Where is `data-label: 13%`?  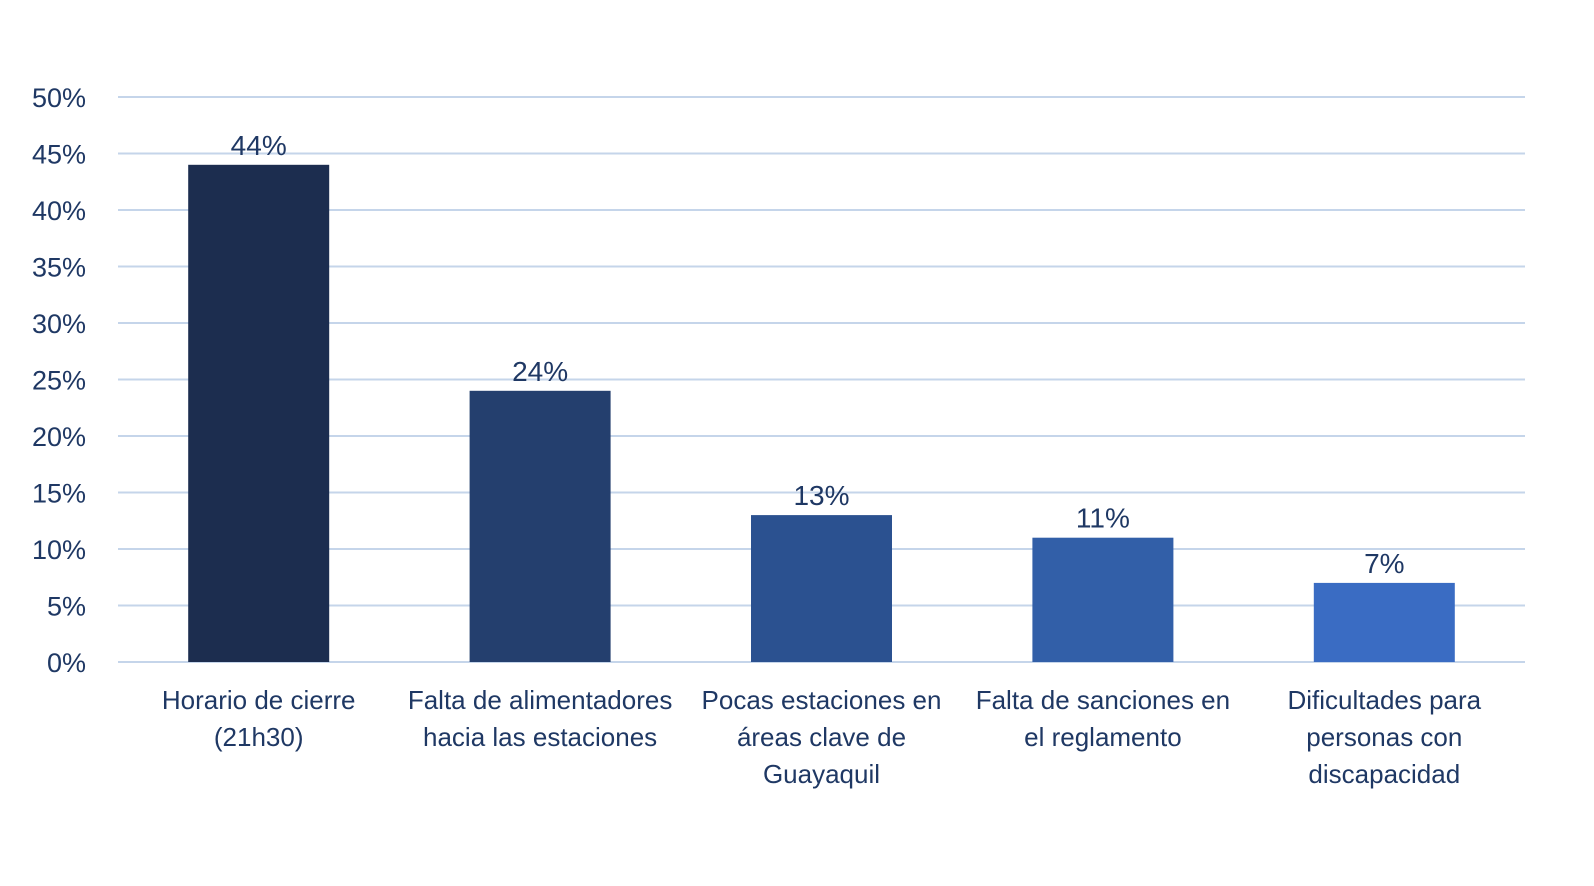
data-label: 13% is located at coordinates (821, 495).